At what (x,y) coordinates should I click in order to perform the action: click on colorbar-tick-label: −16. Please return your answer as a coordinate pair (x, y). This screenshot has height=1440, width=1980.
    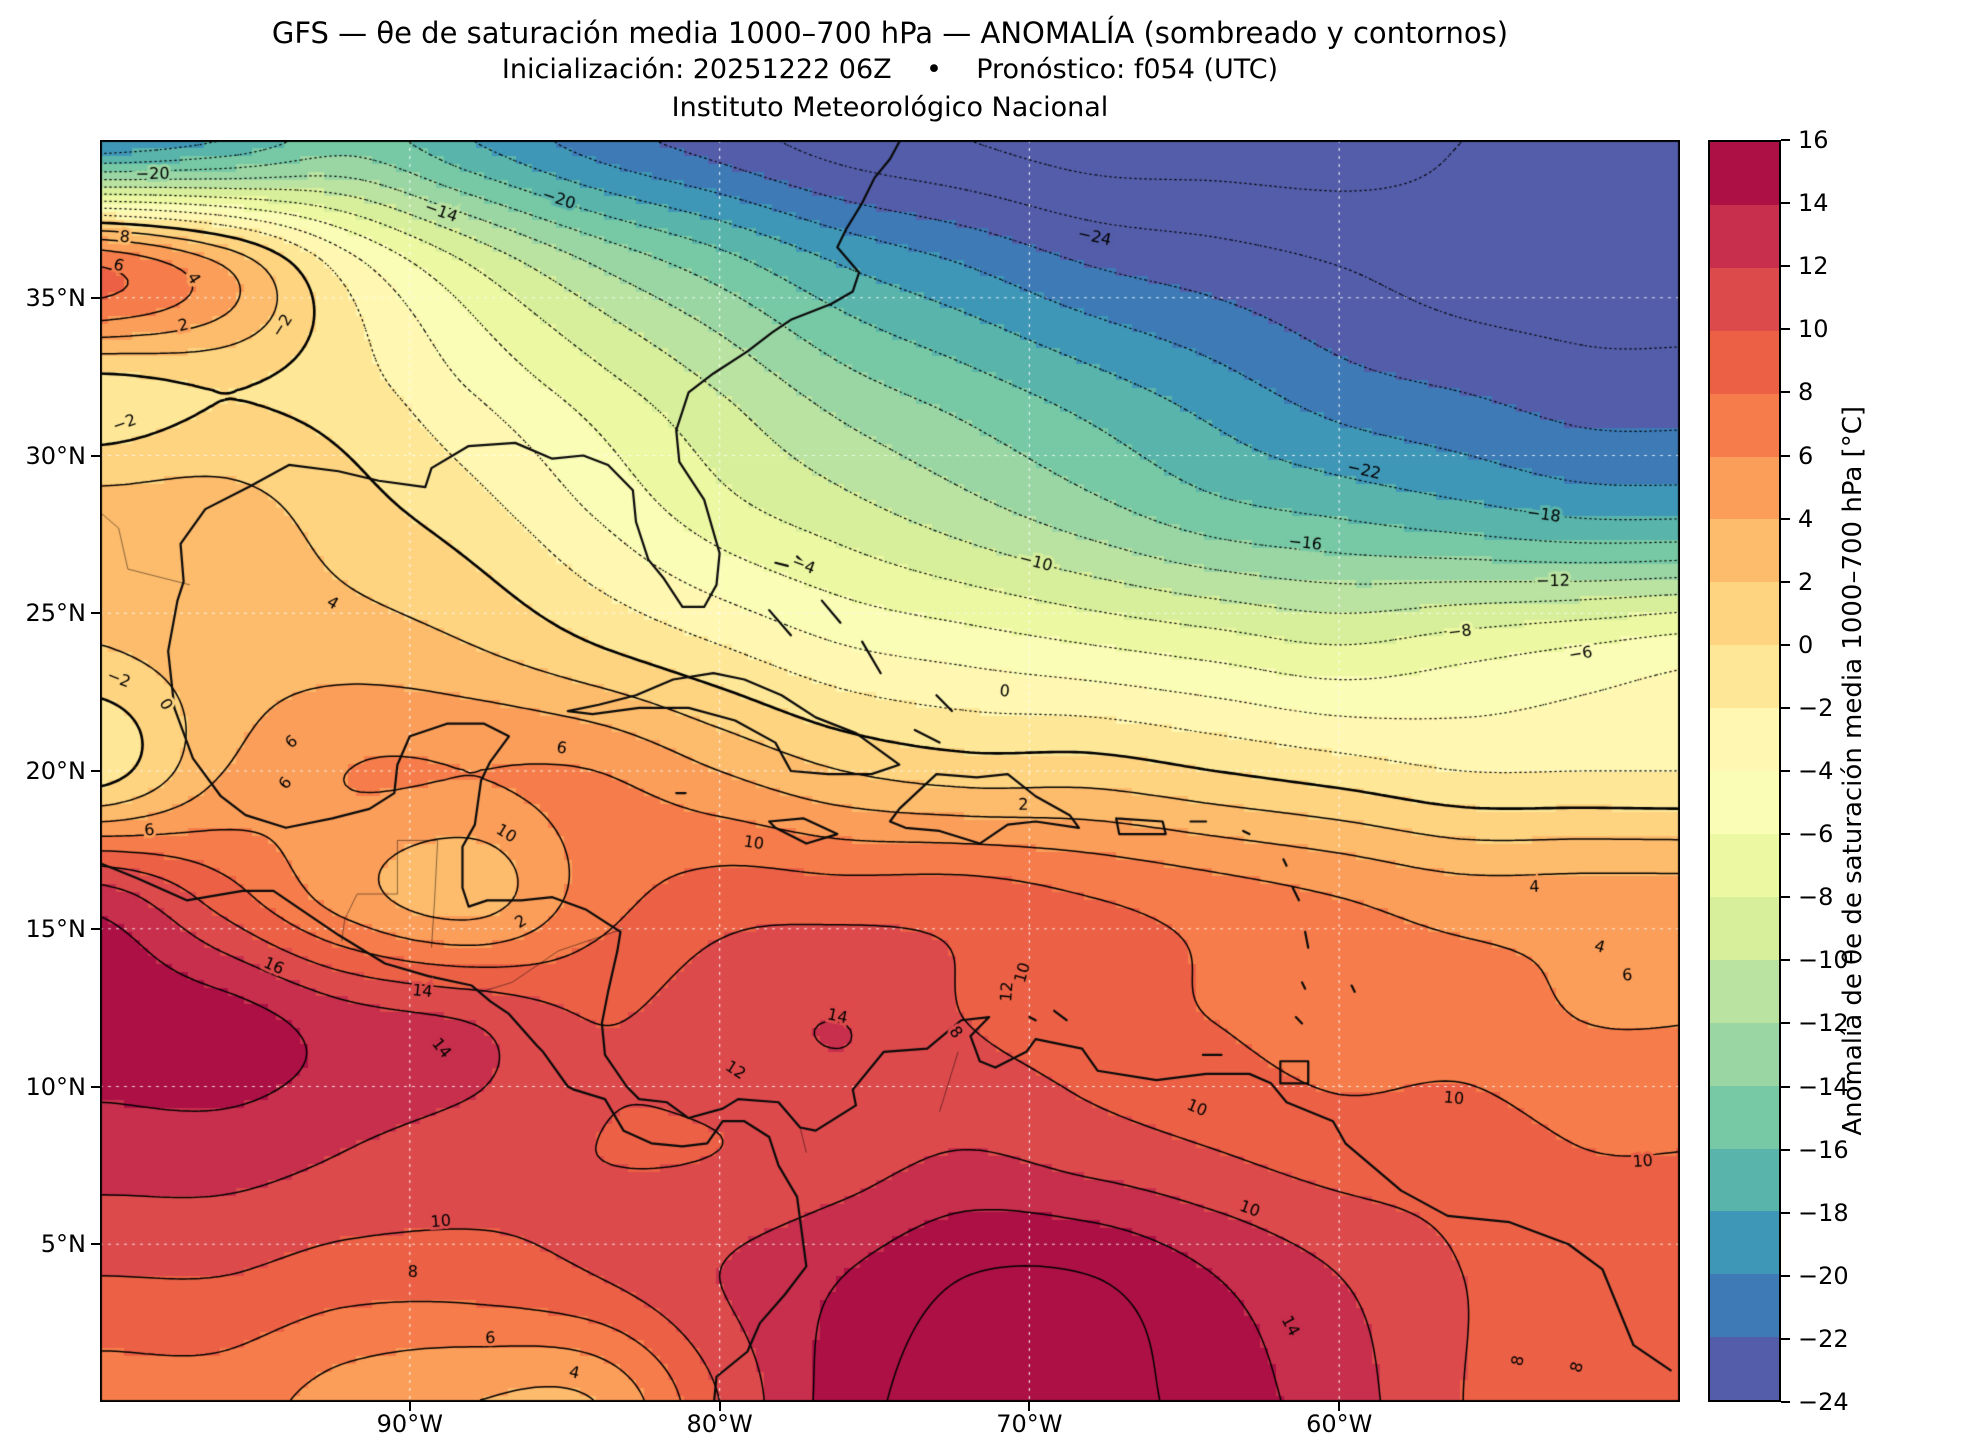
    Looking at the image, I should click on (1823, 1149).